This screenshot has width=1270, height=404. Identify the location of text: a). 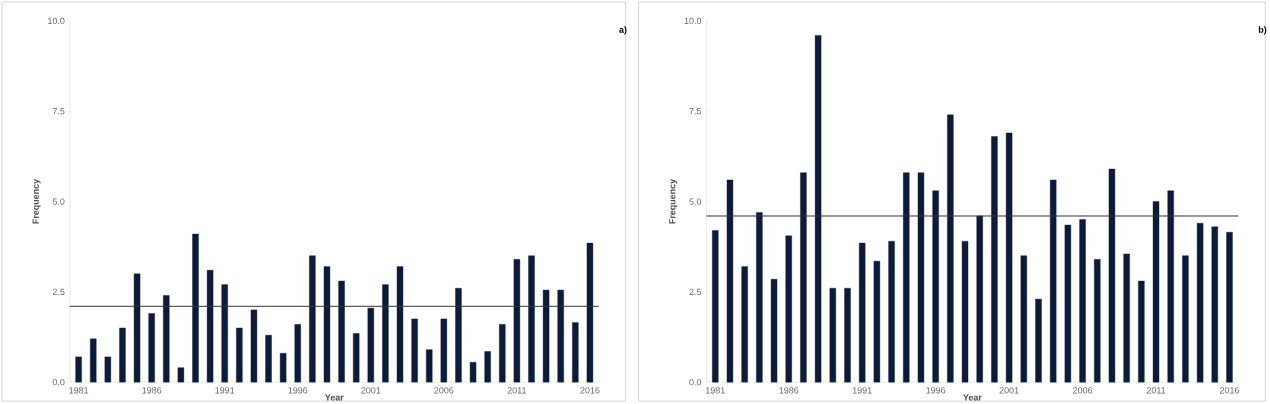
(623, 30).